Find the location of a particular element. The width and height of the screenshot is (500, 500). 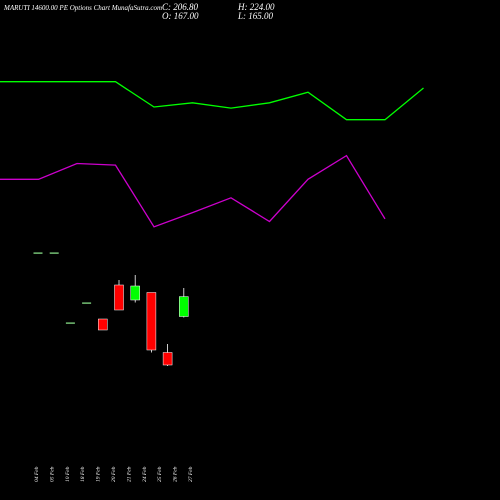

high-value: H: 224.00 is located at coordinates (256, 7).